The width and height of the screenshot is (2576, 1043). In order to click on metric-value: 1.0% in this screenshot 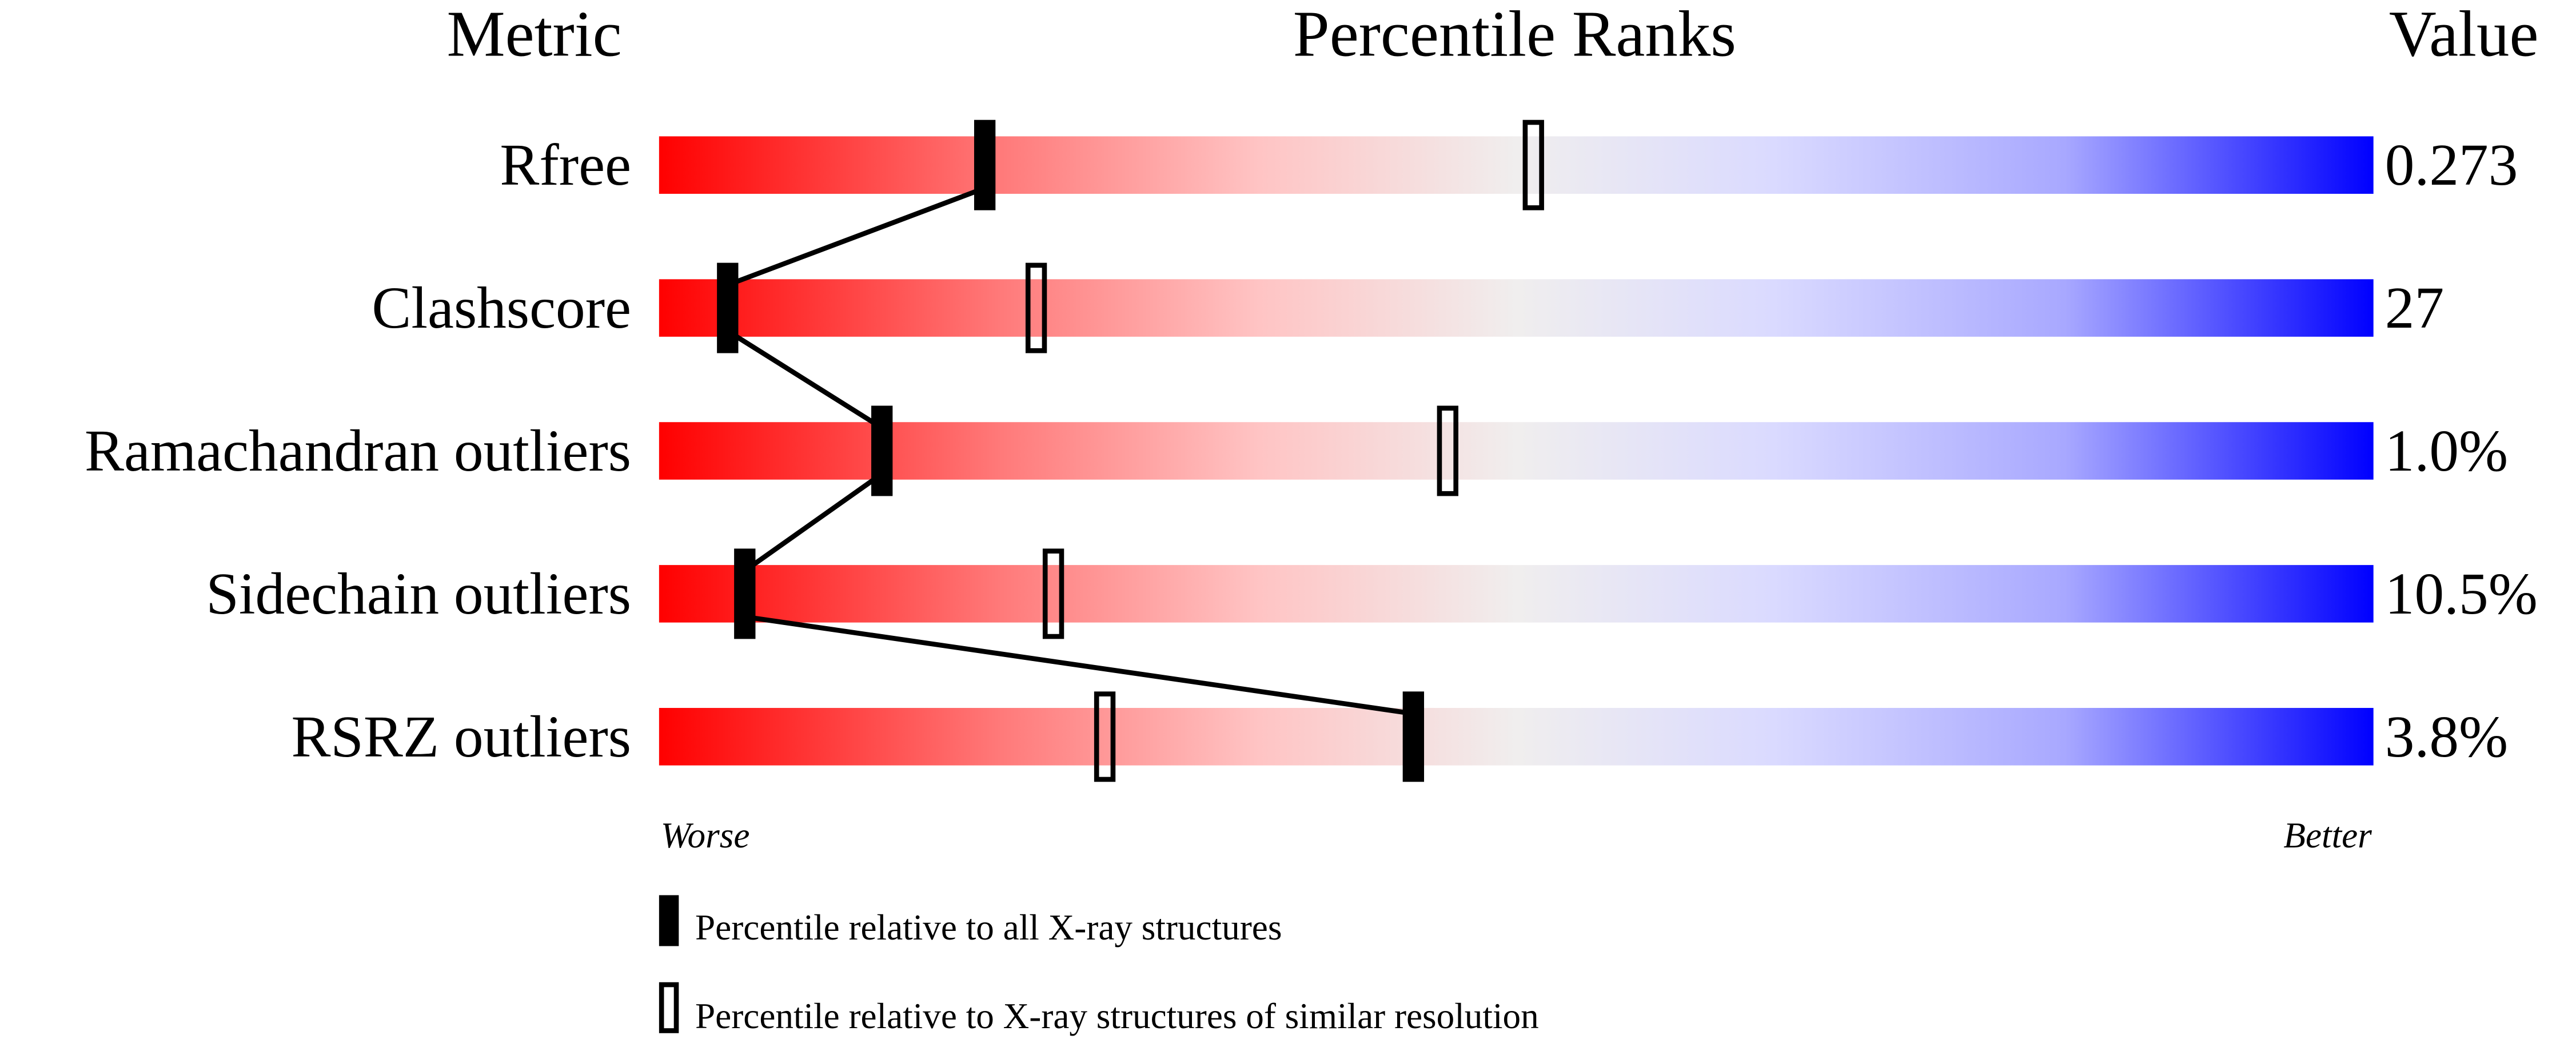, I will do `click(2446, 452)`.